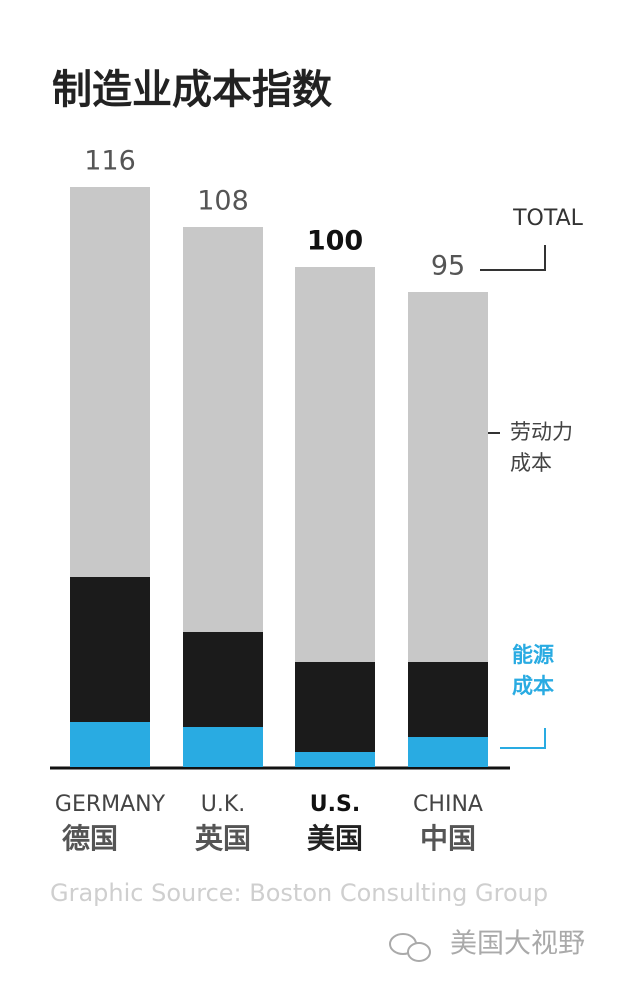 The height and width of the screenshot is (986, 640). What do you see at coordinates (517, 944) in the screenshot?
I see `watermark: 美国大视野` at bounding box center [517, 944].